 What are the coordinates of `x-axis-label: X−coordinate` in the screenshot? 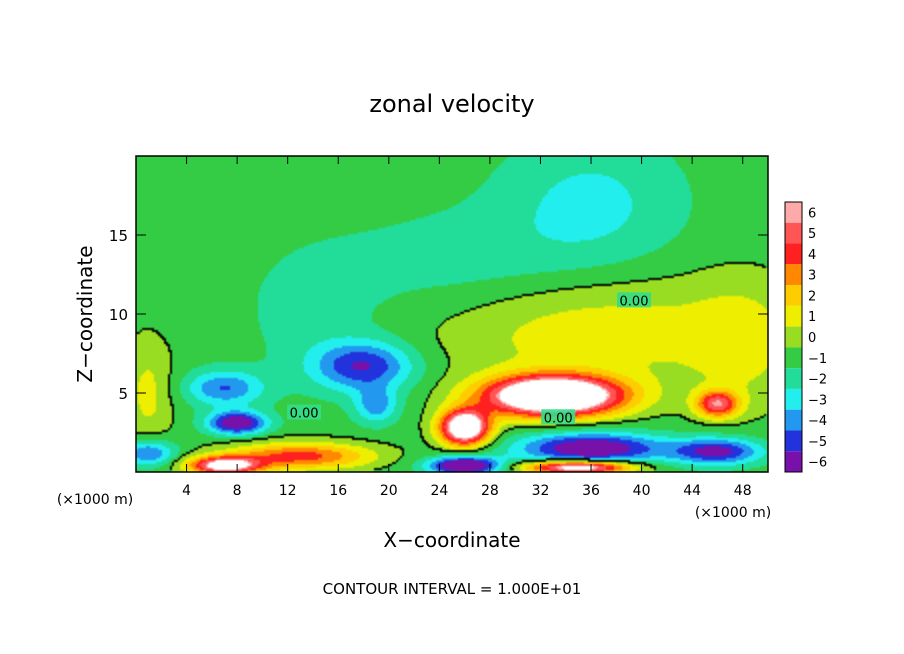 It's located at (451, 540).